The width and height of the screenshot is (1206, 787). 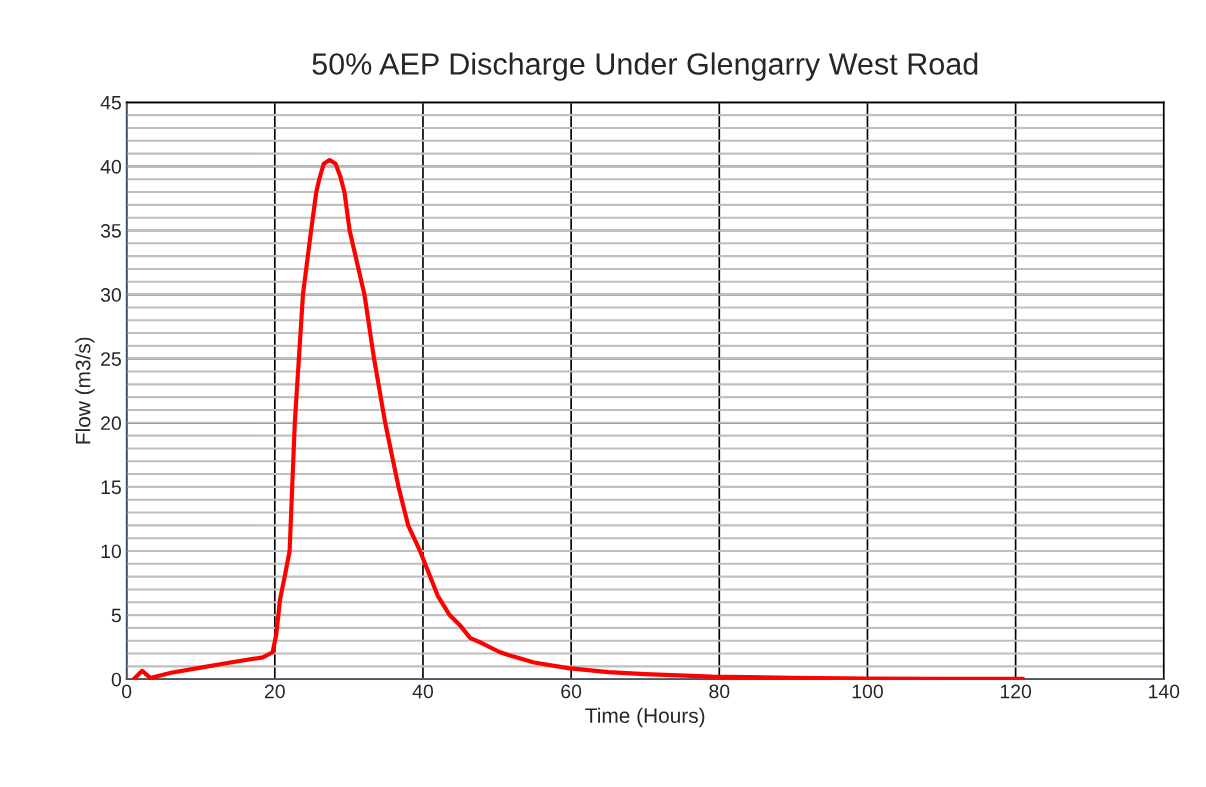 What do you see at coordinates (867, 691) in the screenshot?
I see `x-tick-label: 100` at bounding box center [867, 691].